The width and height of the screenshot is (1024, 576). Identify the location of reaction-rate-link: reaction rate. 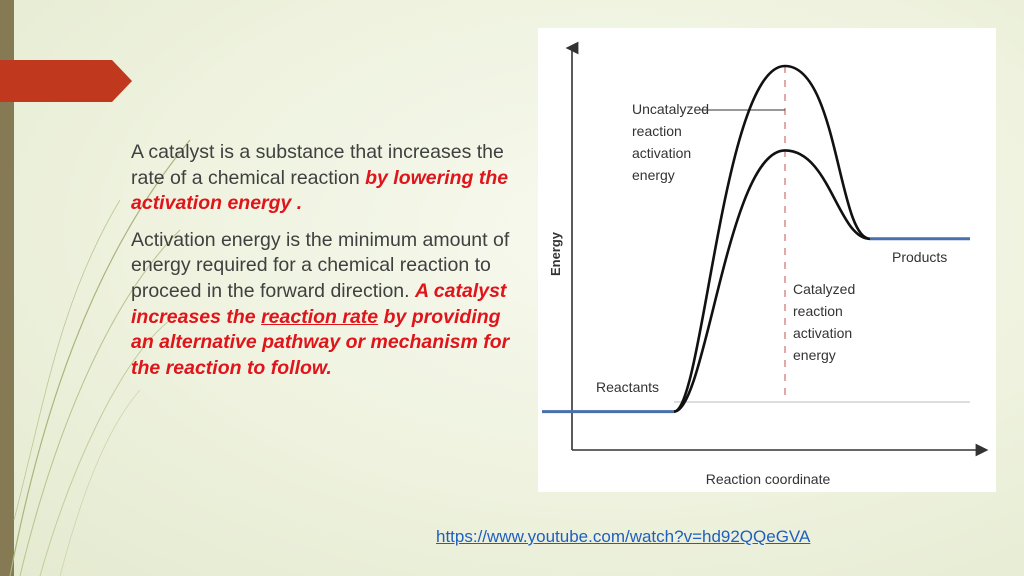
(320, 316).